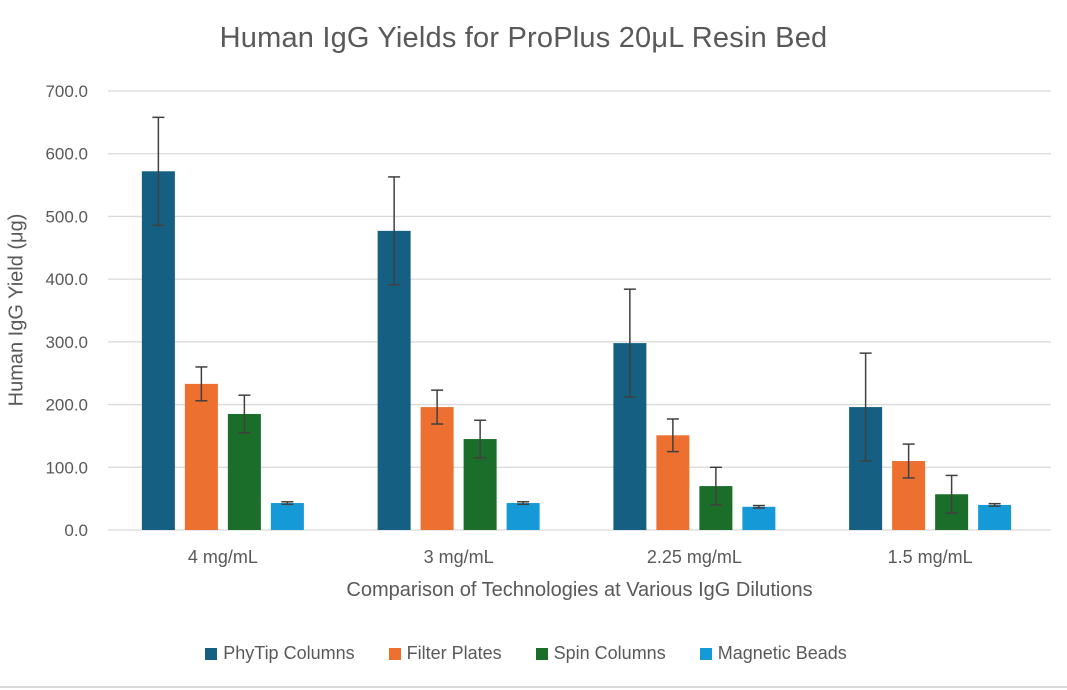 The height and width of the screenshot is (690, 1067). I want to click on x-category-label: 3 mg/mL, so click(459, 557).